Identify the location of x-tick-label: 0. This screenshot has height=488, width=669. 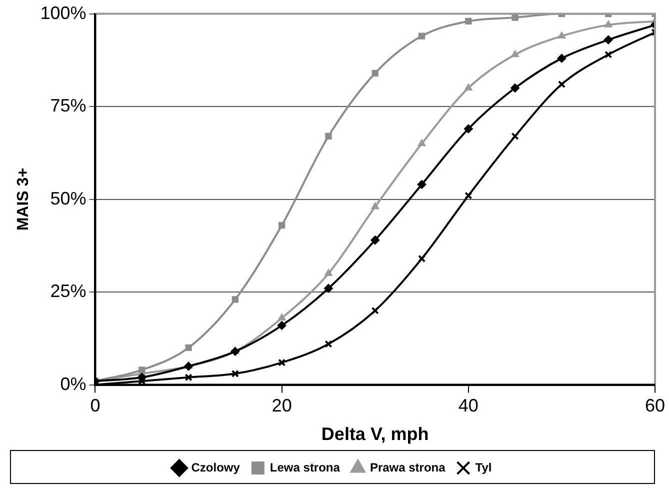
(95, 406).